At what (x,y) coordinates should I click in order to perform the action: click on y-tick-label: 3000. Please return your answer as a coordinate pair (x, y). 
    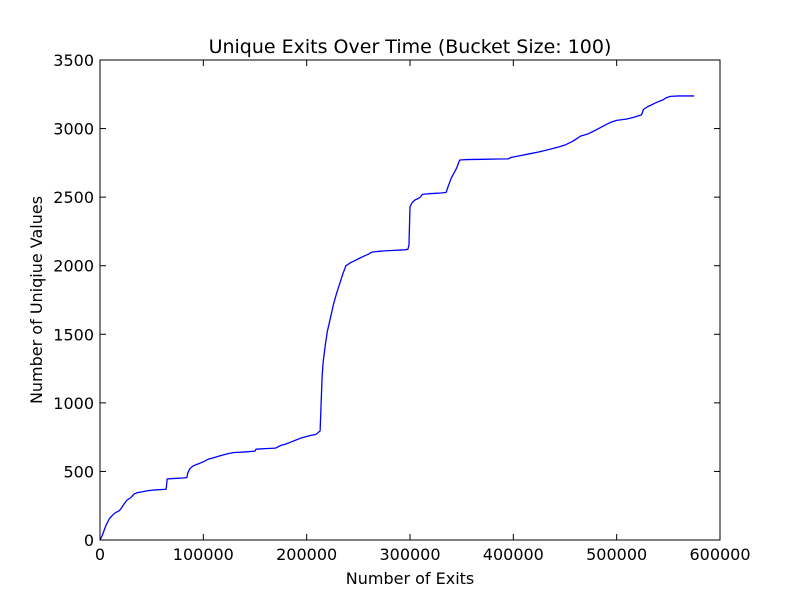
    Looking at the image, I should click on (73, 129).